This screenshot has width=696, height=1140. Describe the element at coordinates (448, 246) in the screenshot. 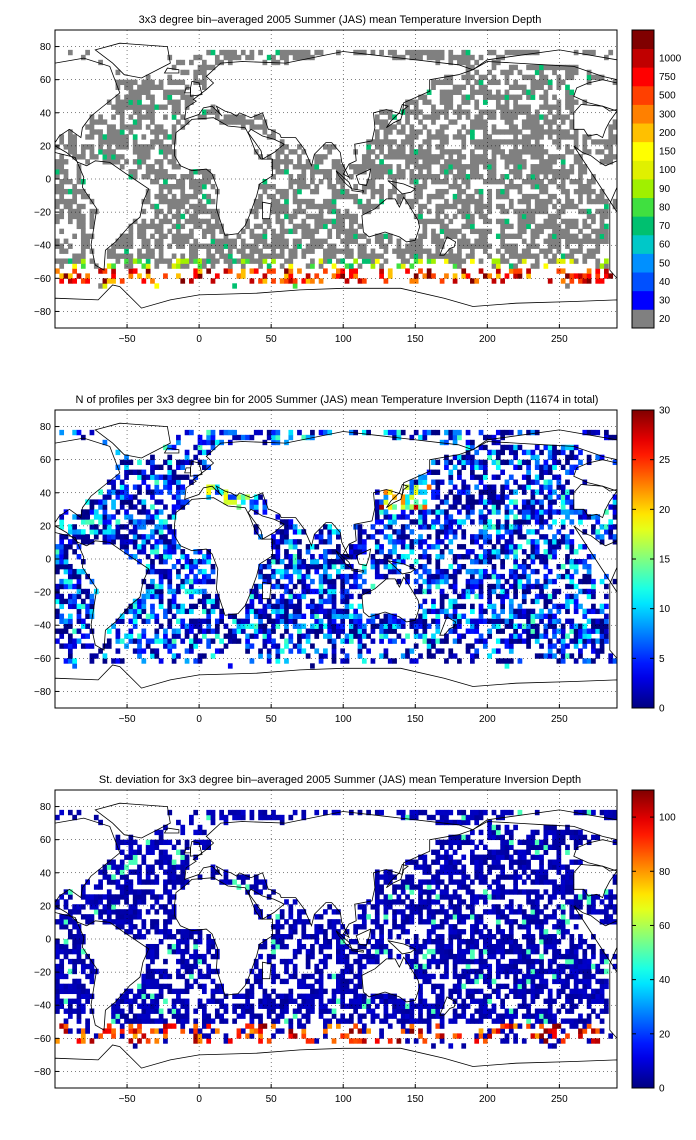

I see `coastline` at that location.